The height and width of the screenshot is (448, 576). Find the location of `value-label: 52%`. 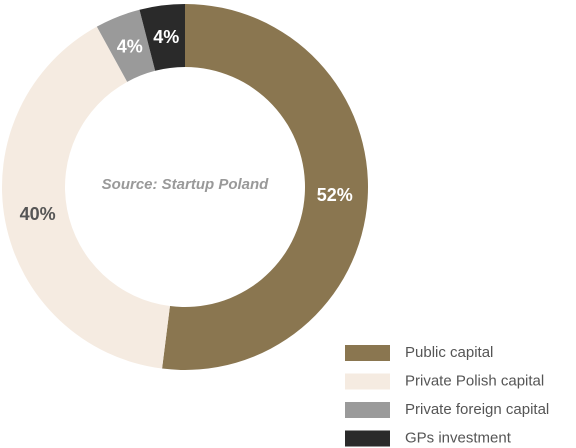

value-label: 52% is located at coordinates (335, 195).